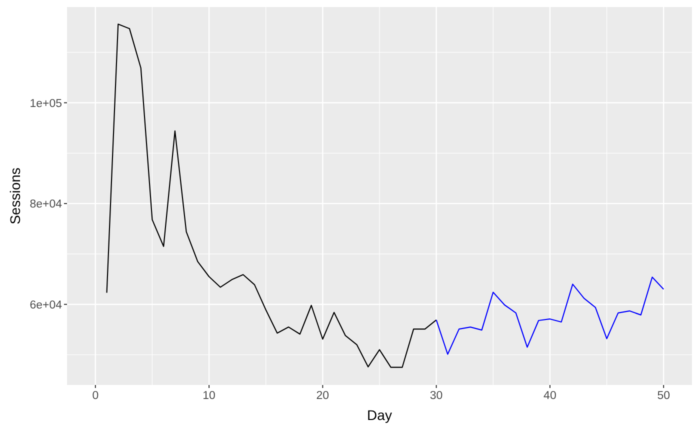 The height and width of the screenshot is (432, 700). Describe the element at coordinates (550, 396) in the screenshot. I see `x-tick-label: 40` at that location.